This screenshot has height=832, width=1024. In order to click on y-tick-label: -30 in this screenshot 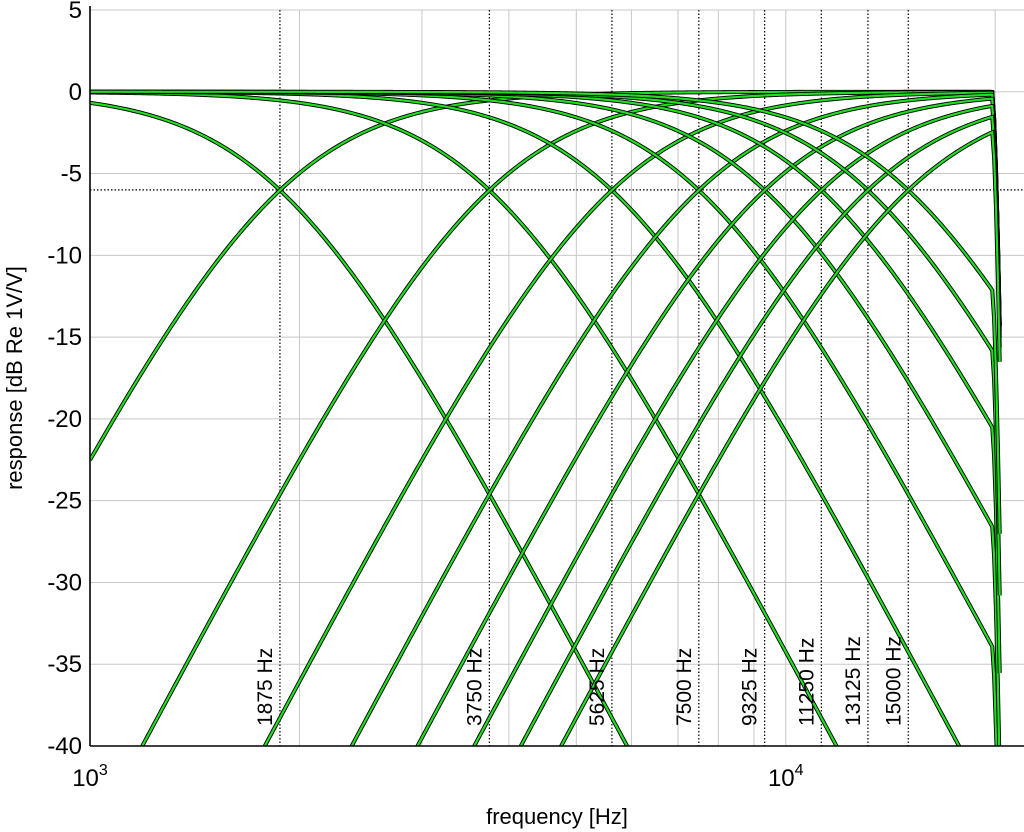, I will do `click(64, 582)`.